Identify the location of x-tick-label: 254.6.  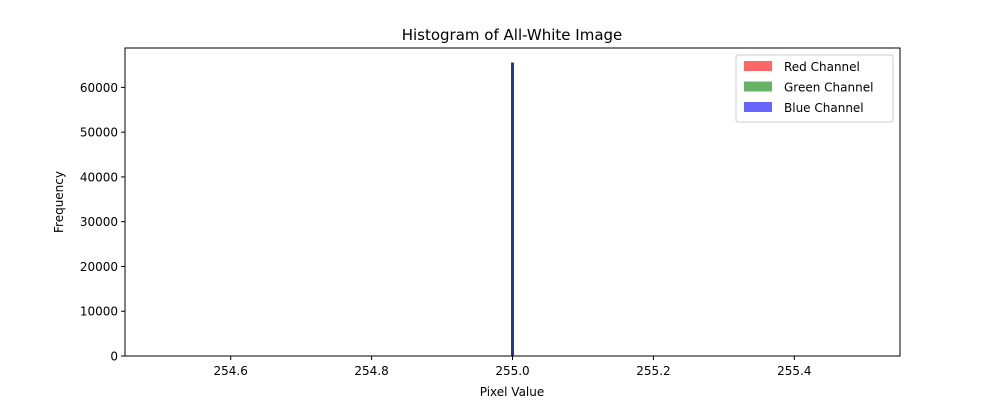
(231, 371).